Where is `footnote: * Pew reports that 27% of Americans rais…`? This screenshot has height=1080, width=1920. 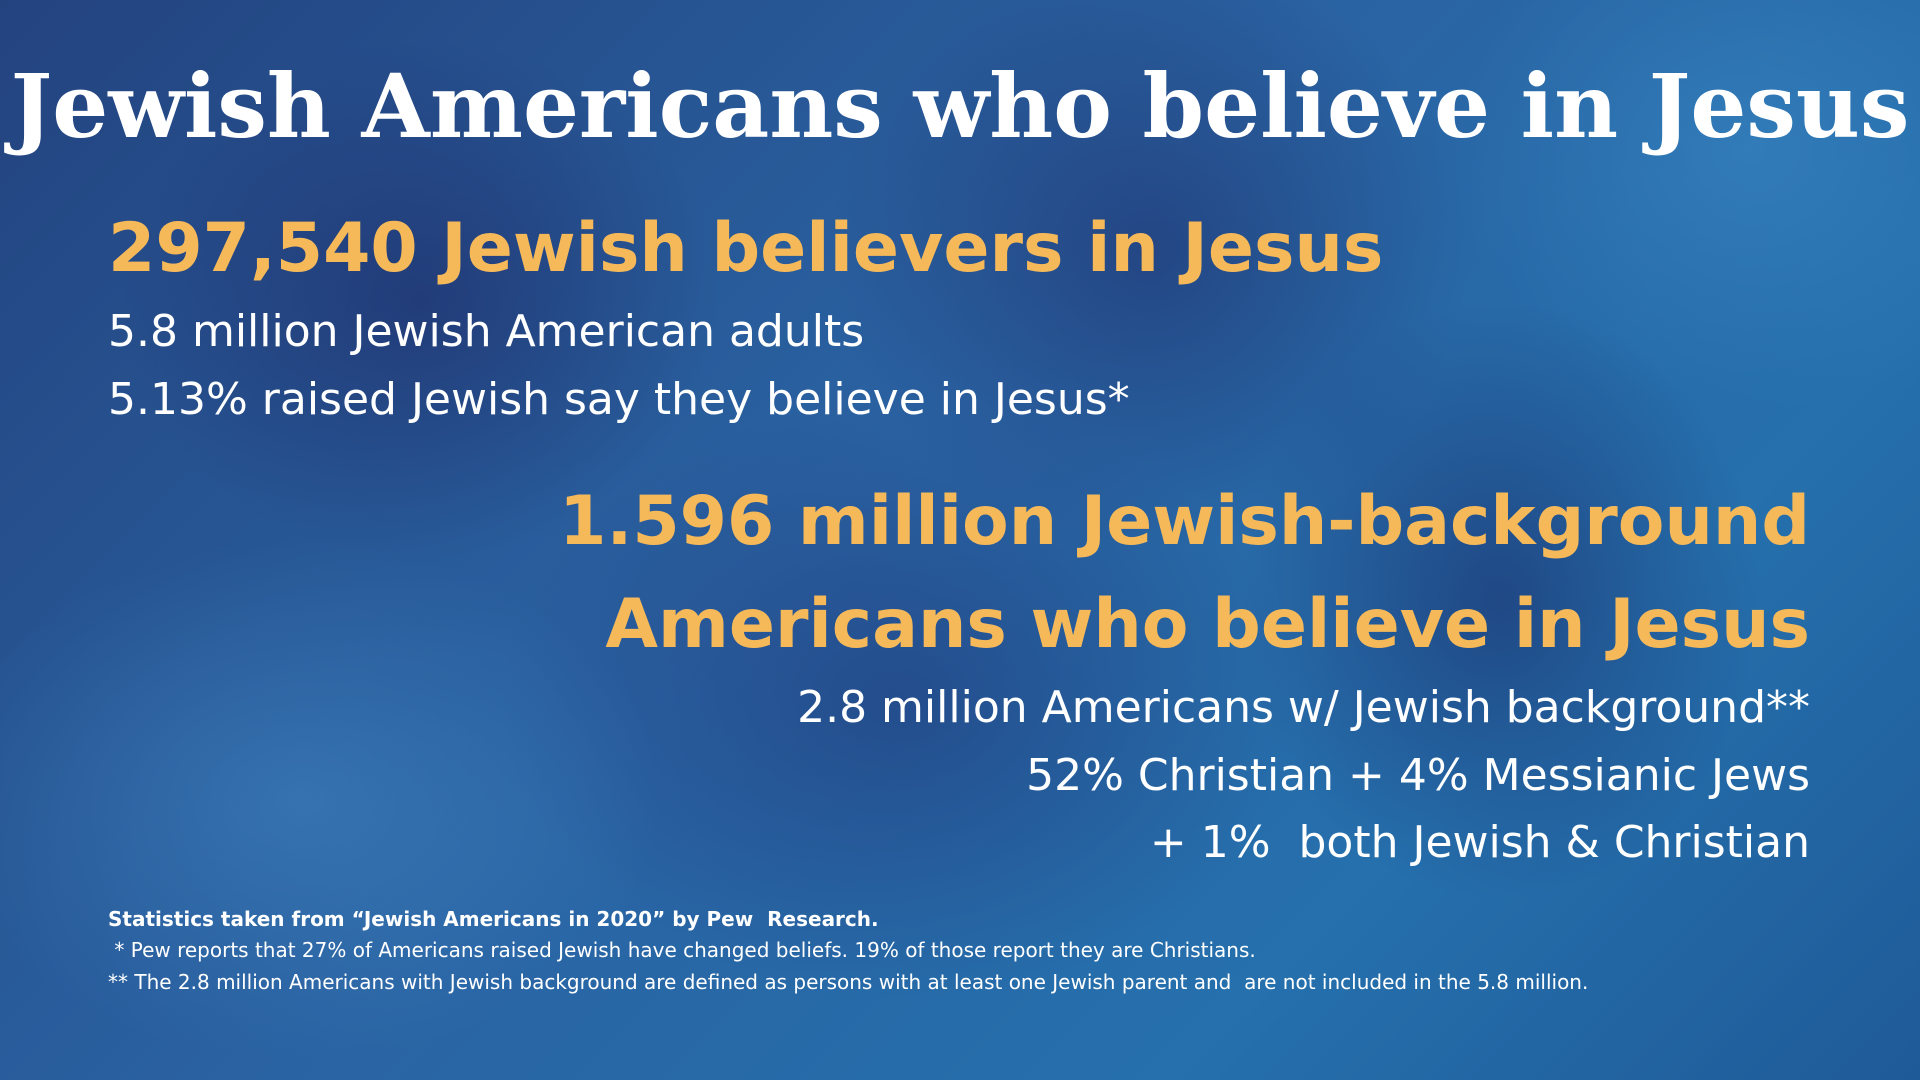 footnote: * Pew reports that 27% of Americans rais… is located at coordinates (682, 950).